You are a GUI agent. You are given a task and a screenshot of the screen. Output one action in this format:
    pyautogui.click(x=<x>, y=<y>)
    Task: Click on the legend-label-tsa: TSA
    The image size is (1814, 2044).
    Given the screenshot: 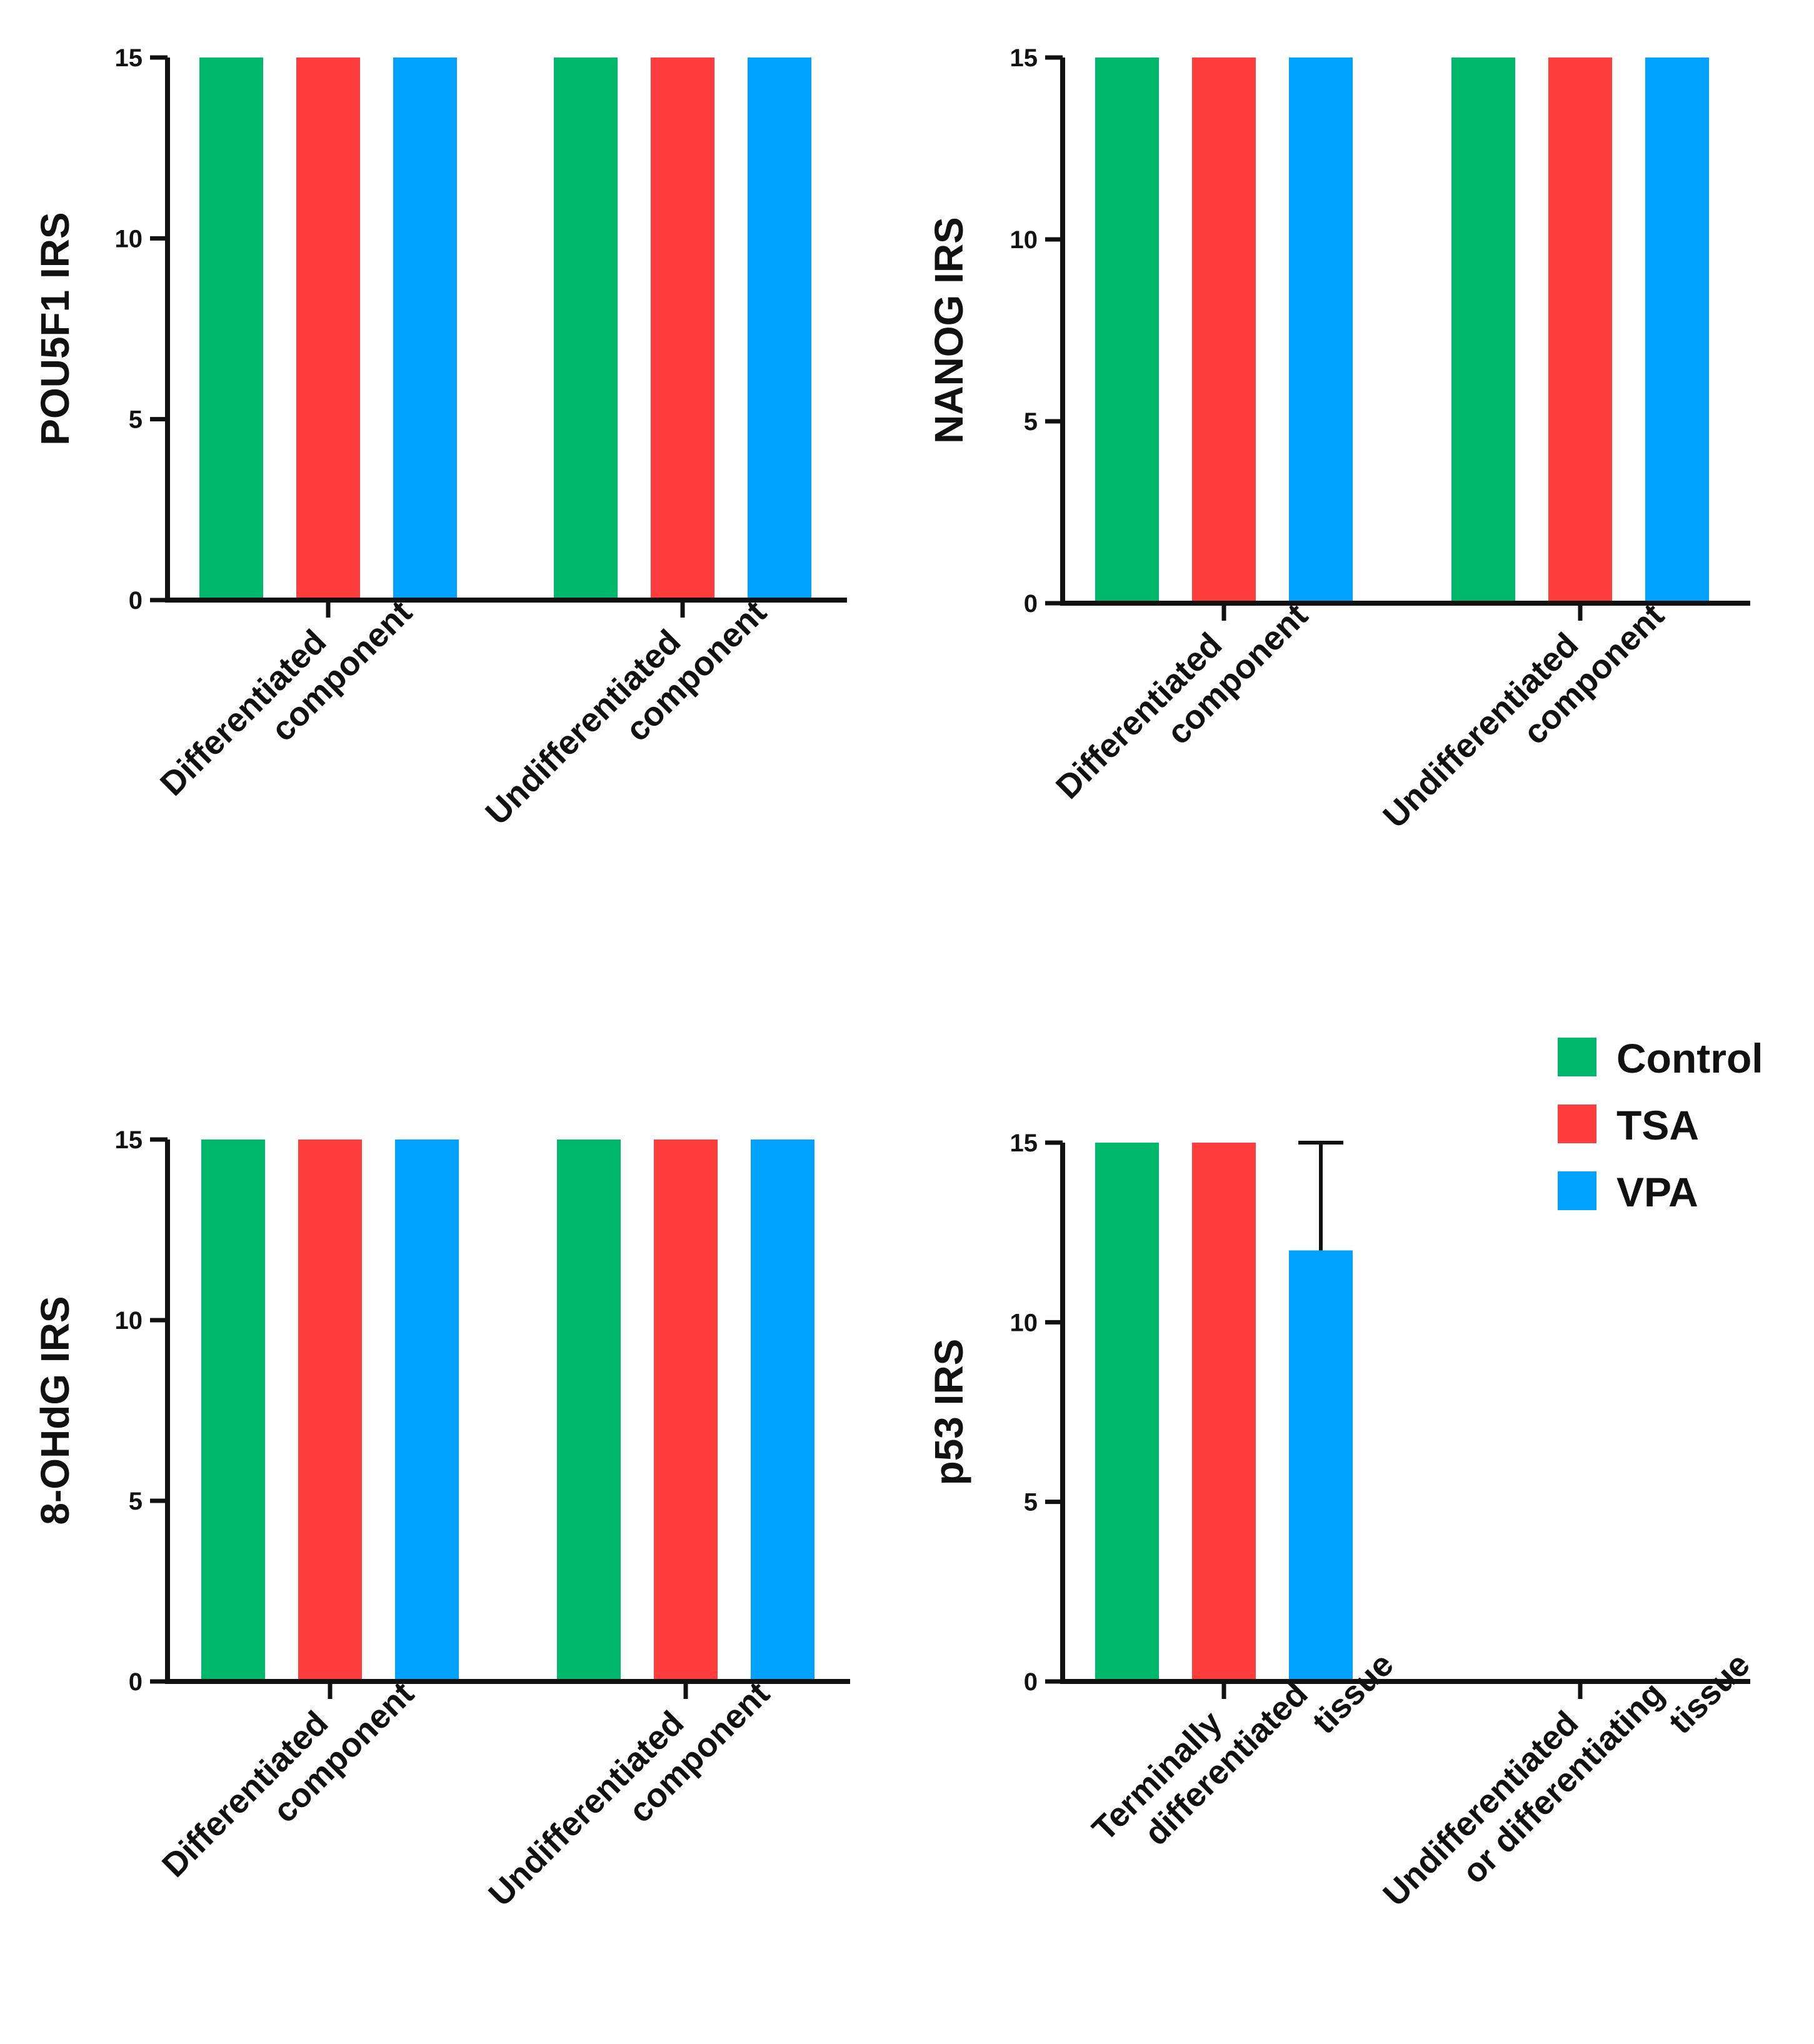 What is the action you would take?
    pyautogui.click(x=1657, y=1125)
    